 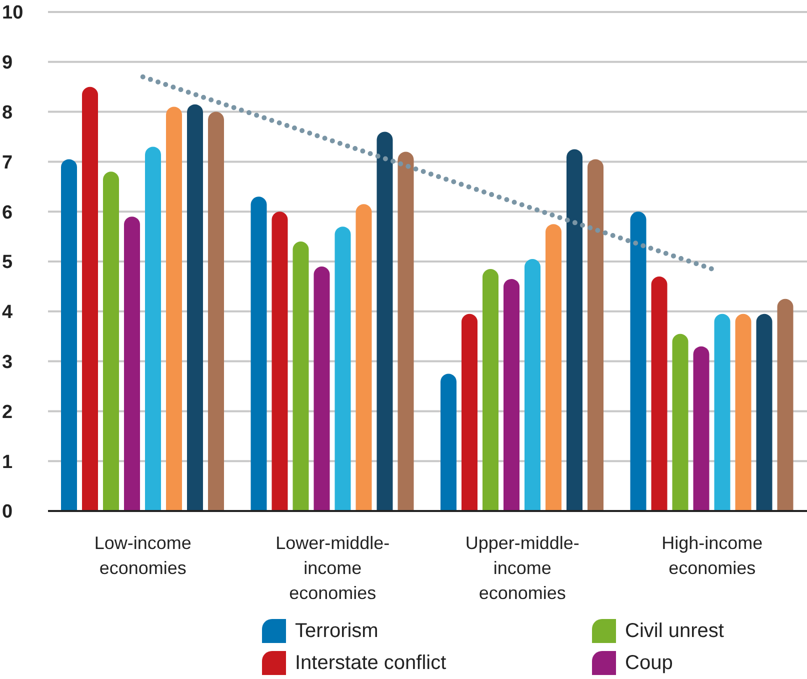 I want to click on y-tick-label: 3, so click(x=7, y=363).